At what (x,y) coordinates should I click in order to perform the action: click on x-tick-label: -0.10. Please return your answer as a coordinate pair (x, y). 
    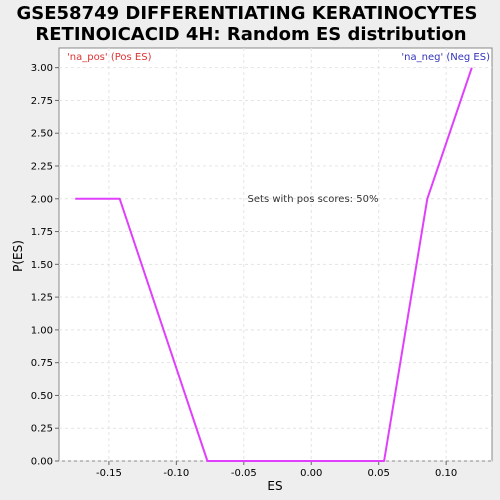
    Looking at the image, I should click on (176, 473).